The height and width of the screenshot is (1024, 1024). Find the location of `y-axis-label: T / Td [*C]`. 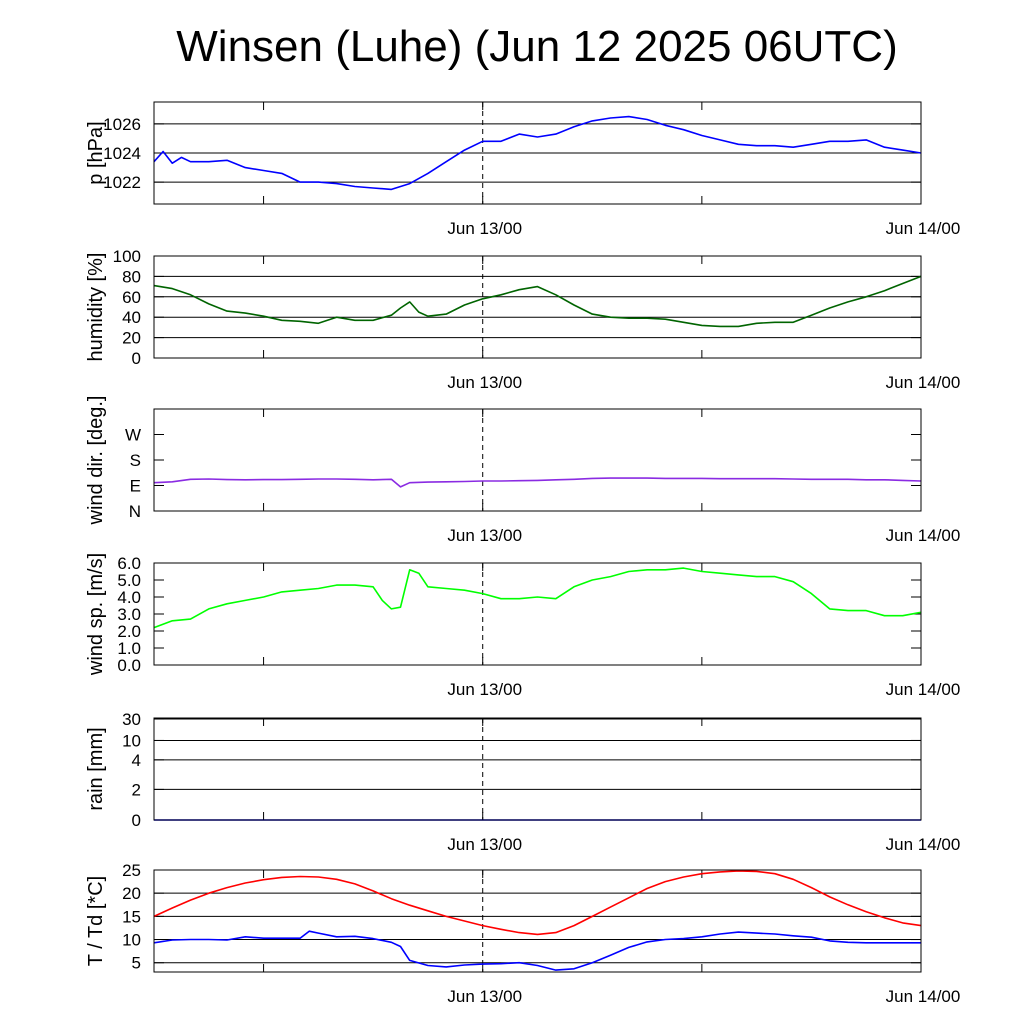

y-axis-label: T / Td [*C] is located at coordinates (96, 921).